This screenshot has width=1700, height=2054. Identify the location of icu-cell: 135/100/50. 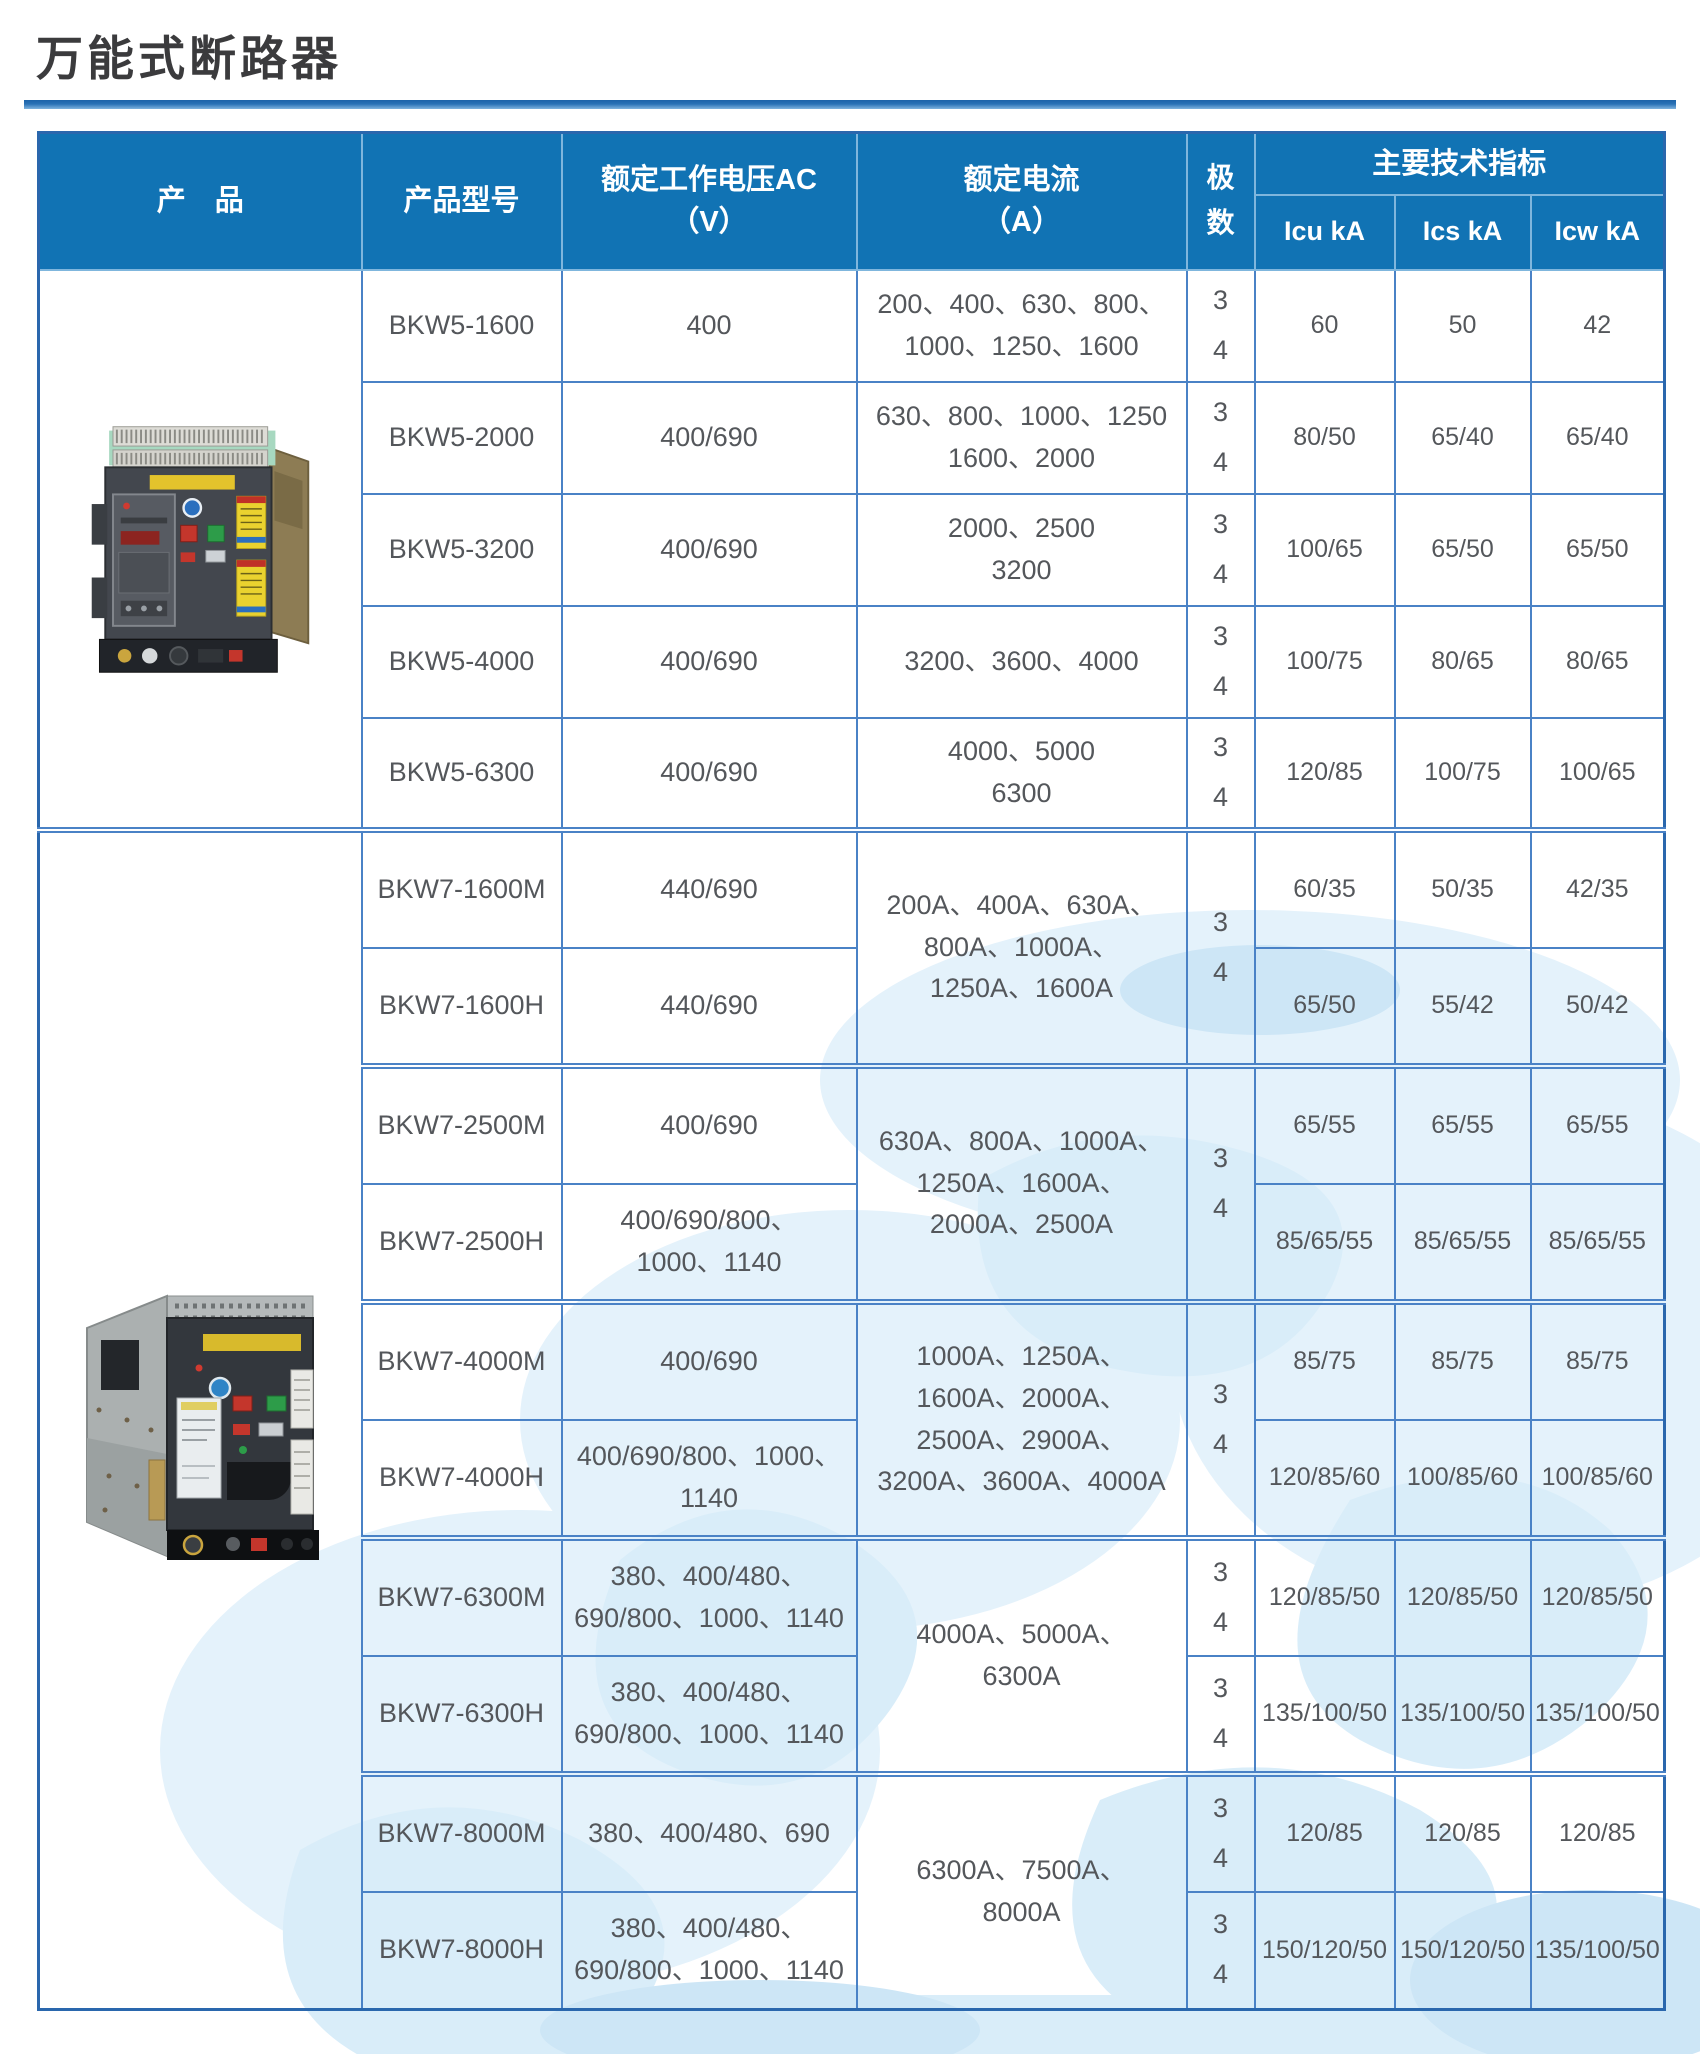
(1324, 1715).